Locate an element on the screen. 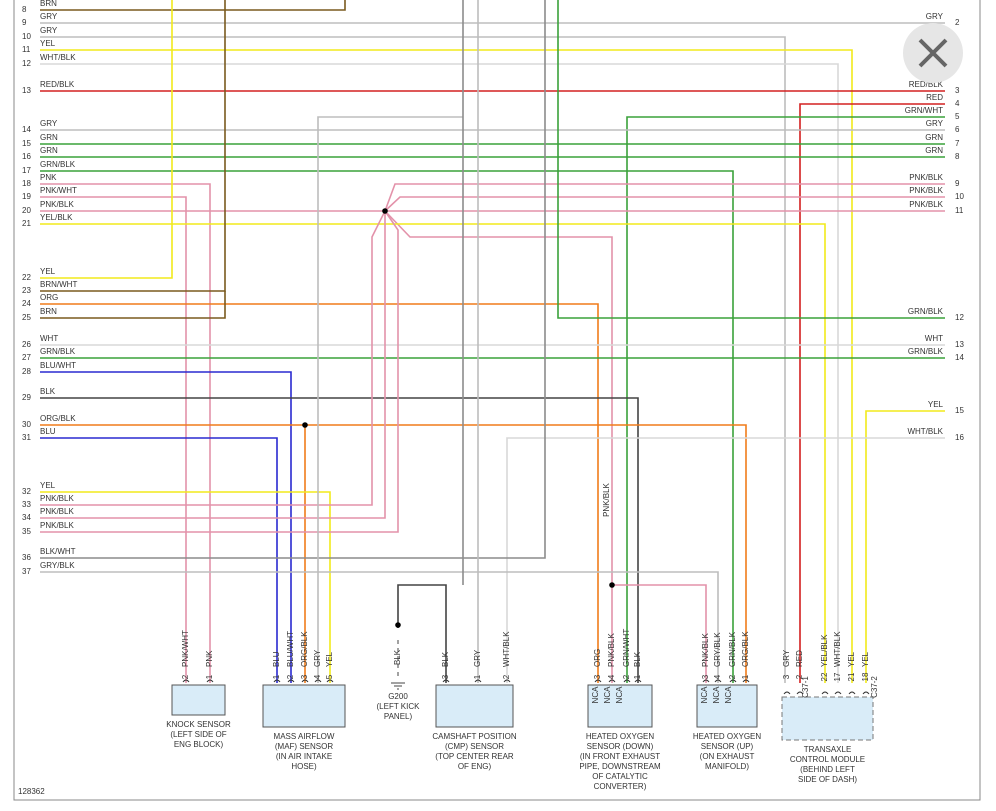 Image resolution: width=996 pixels, height=811 pixels. pin-number: 17 is located at coordinates (26, 170).